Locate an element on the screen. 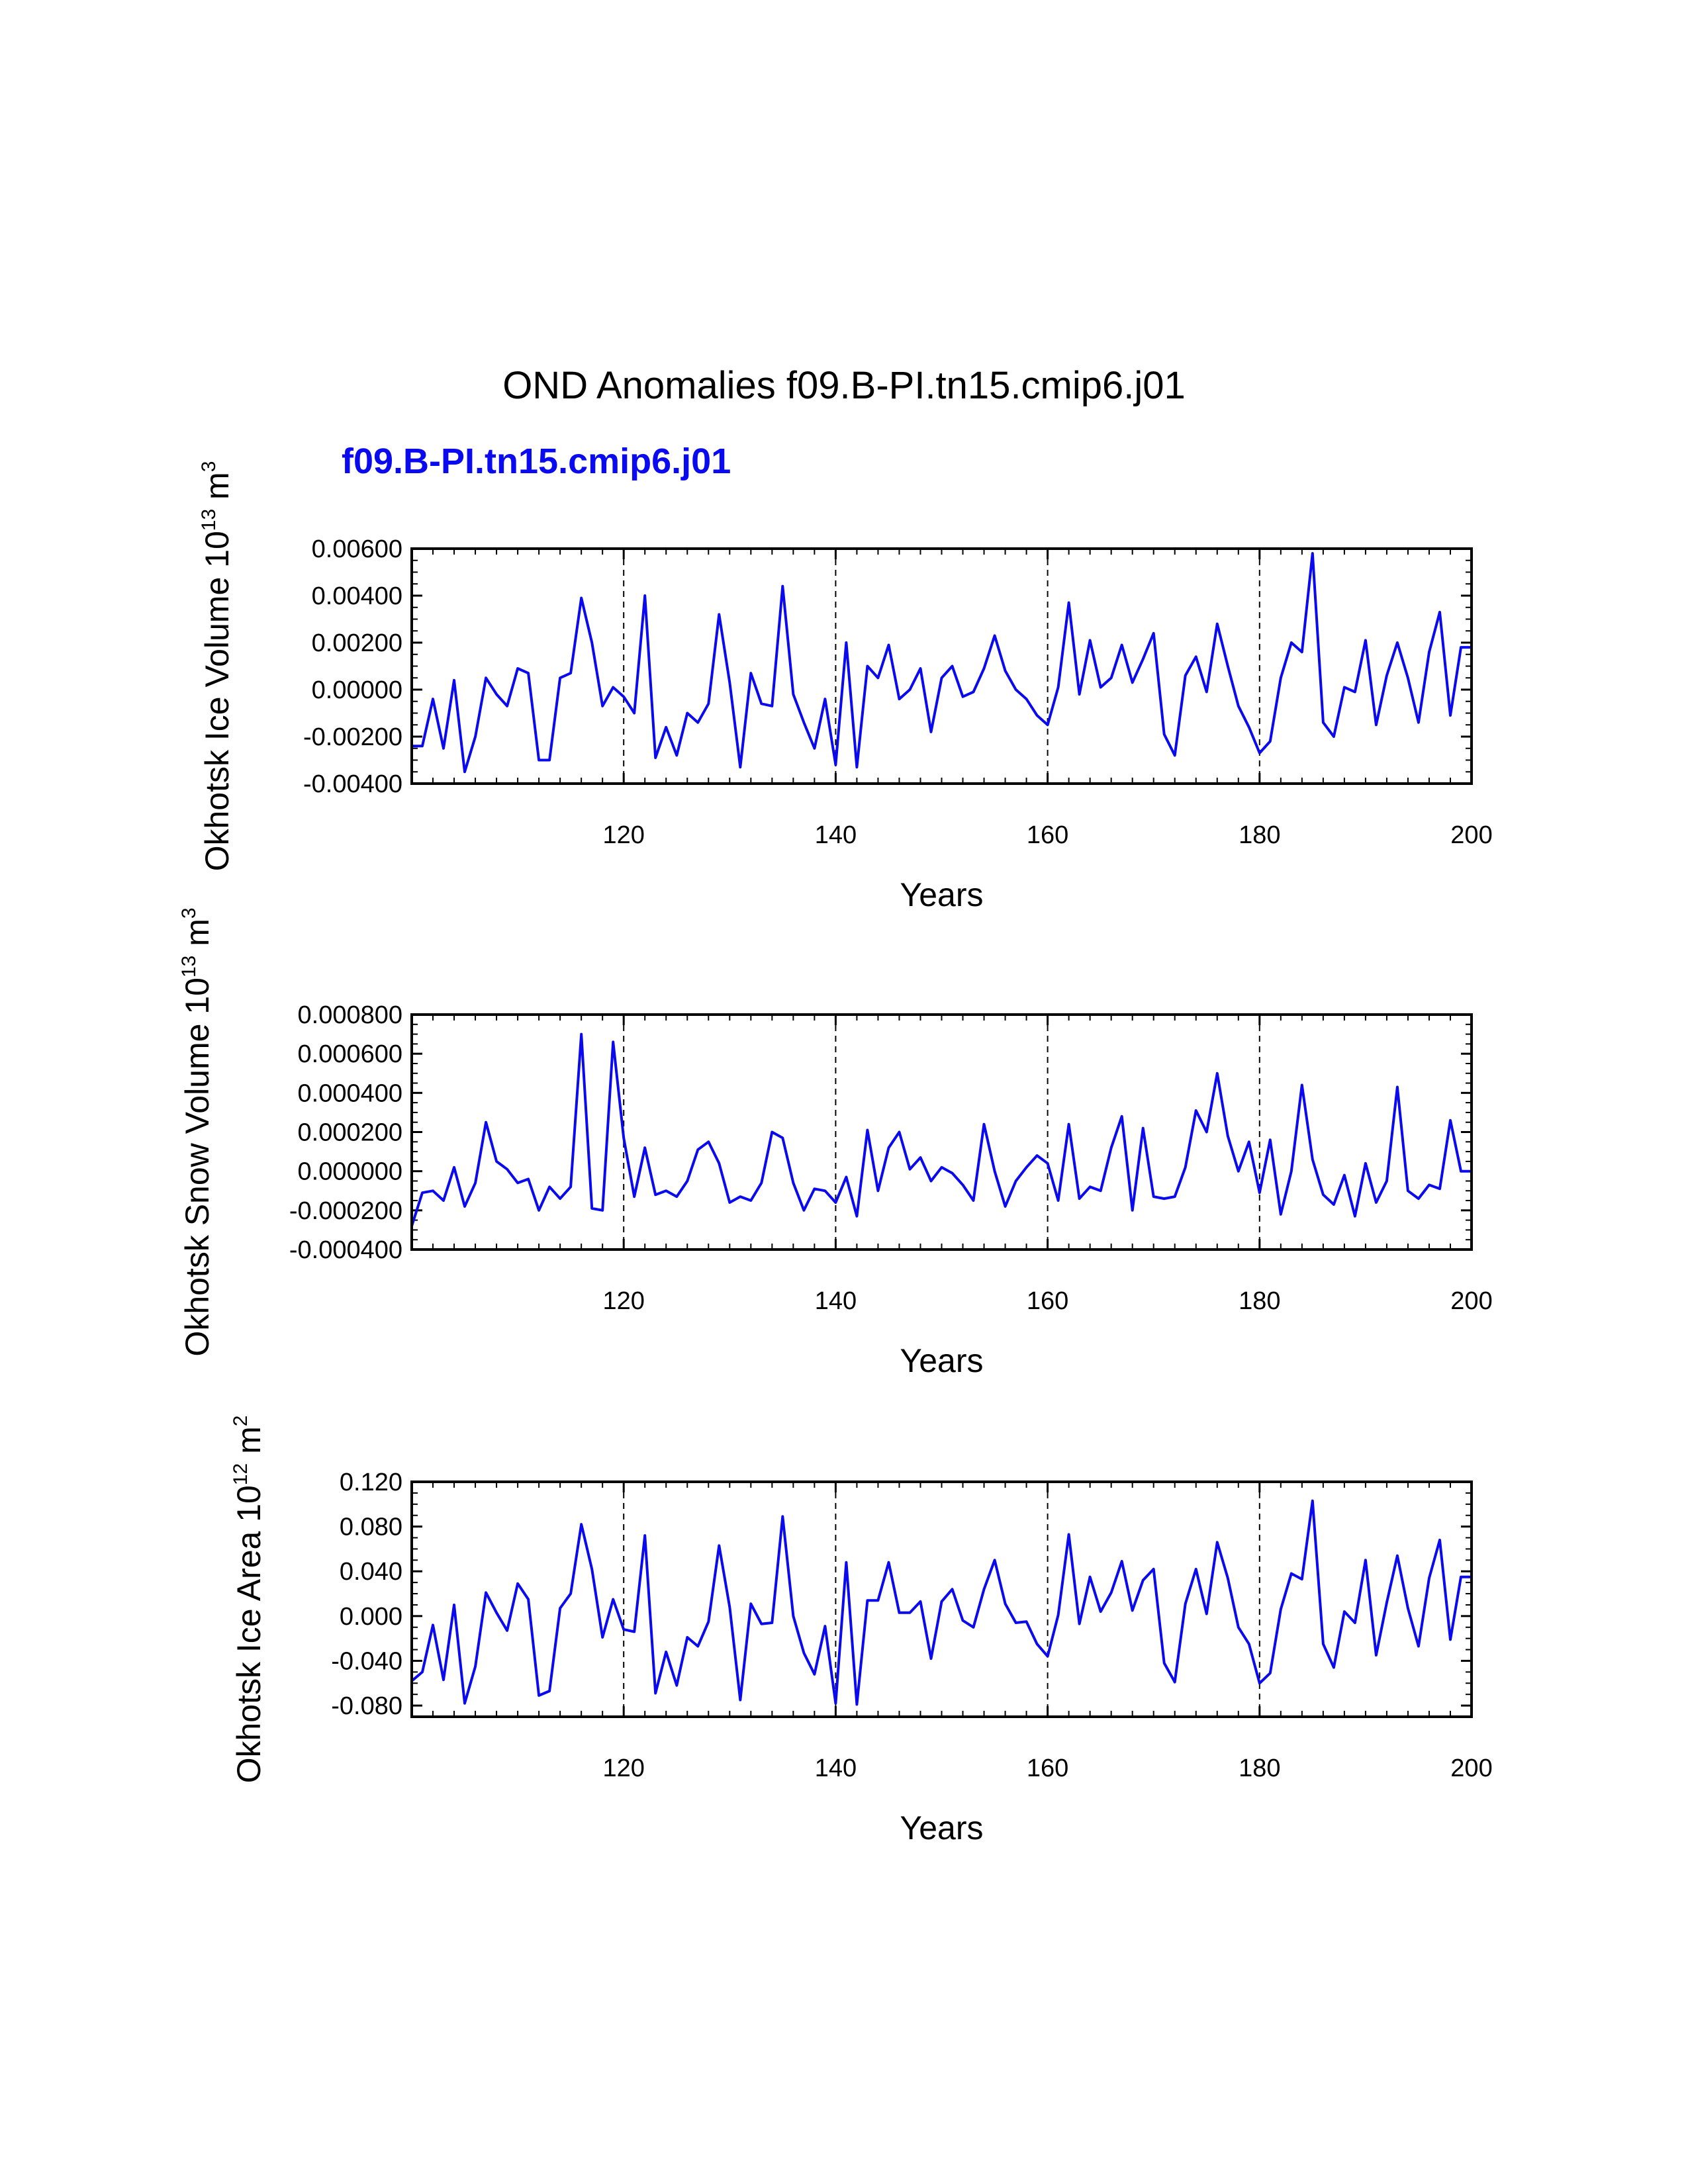 The height and width of the screenshot is (2184, 1688). chart-main-title: OND Anomalies f09.B-PI.tn15.cmip6.j01 is located at coordinates (844, 385).